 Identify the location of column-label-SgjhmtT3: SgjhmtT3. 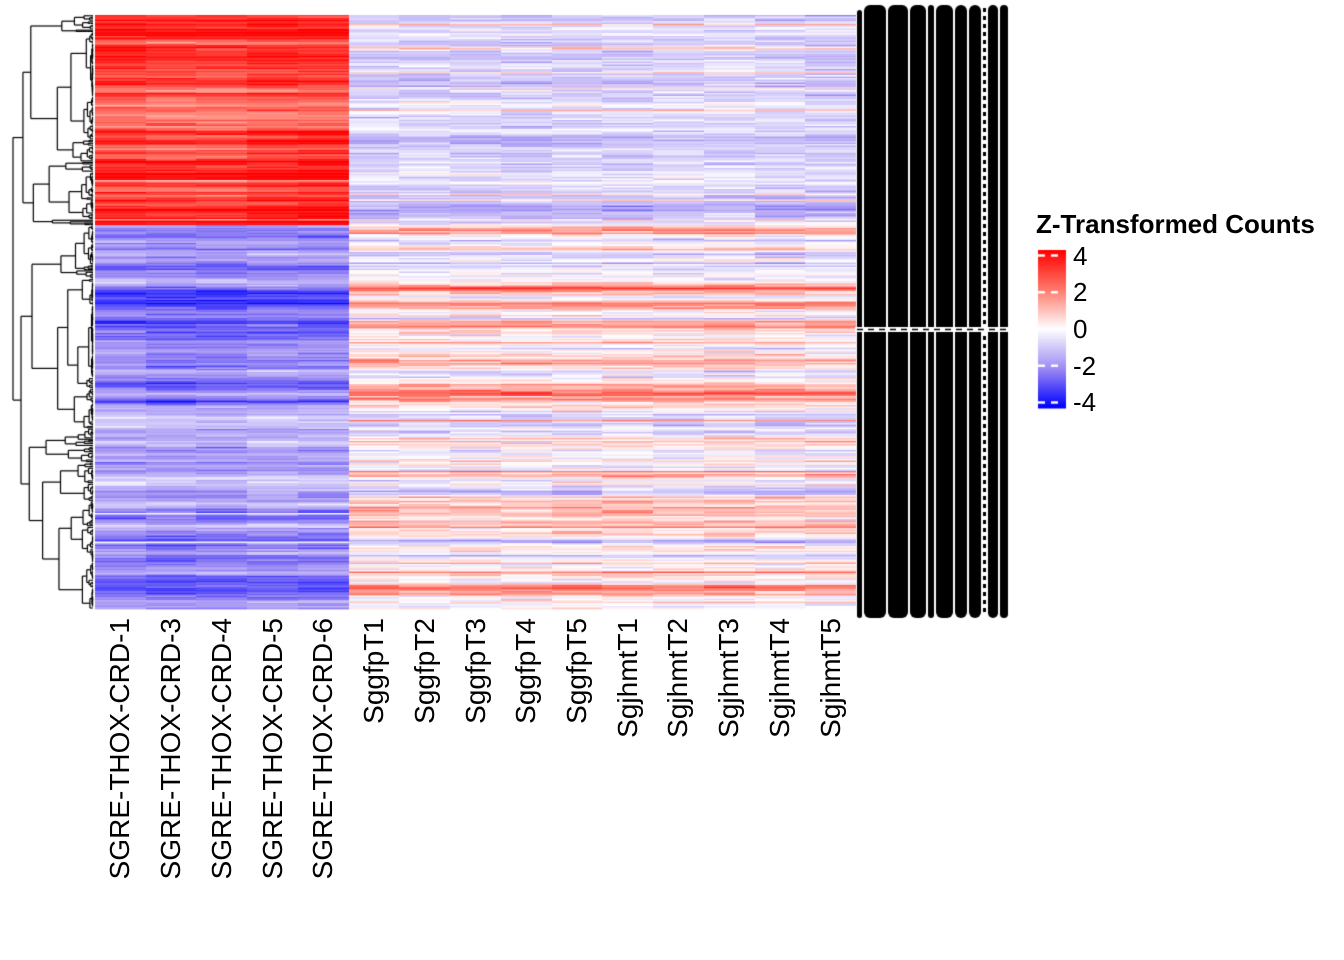
(729, 678).